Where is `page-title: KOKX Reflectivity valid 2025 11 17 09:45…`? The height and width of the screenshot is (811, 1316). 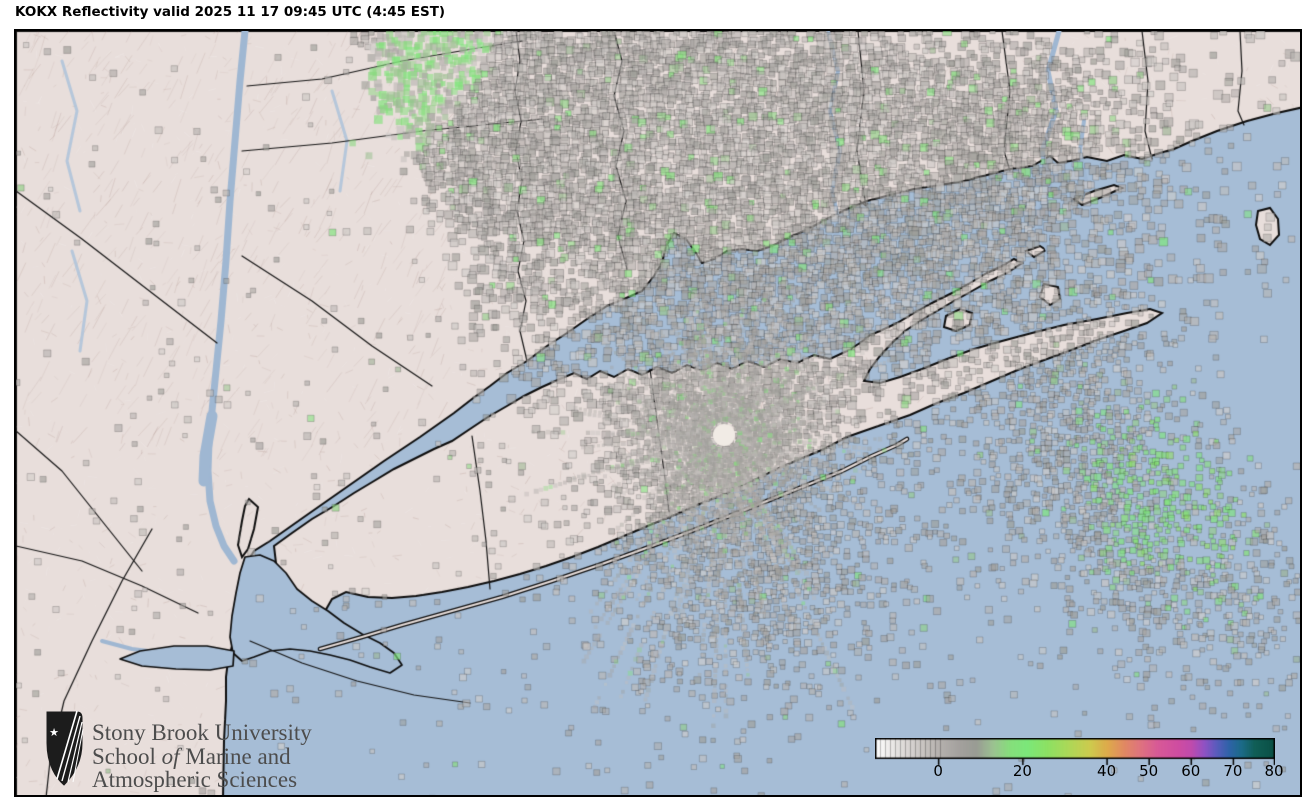 page-title: KOKX Reflectivity valid 2025 11 17 09:45… is located at coordinates (230, 12).